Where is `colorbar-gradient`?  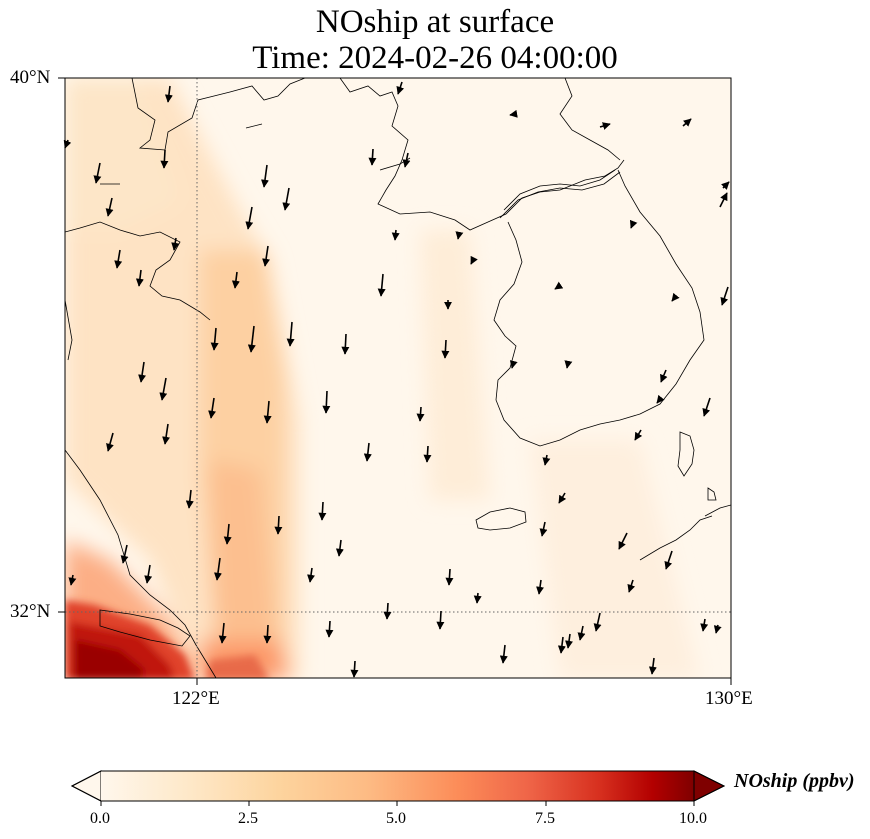 colorbar-gradient is located at coordinates (397, 786).